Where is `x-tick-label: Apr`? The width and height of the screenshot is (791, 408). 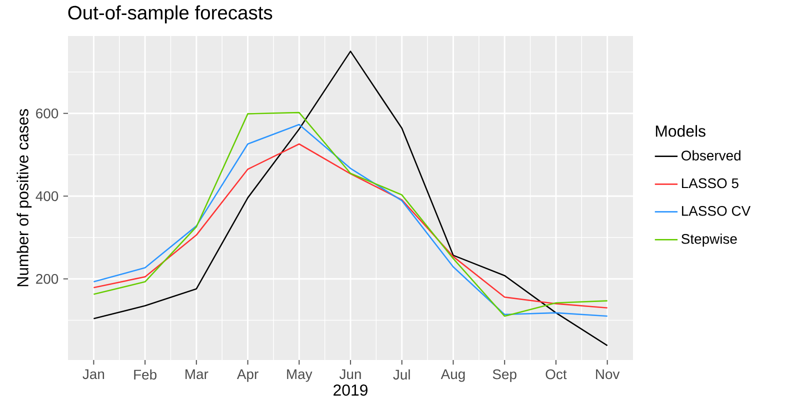
x-tick-label: Apr is located at coordinates (247, 375).